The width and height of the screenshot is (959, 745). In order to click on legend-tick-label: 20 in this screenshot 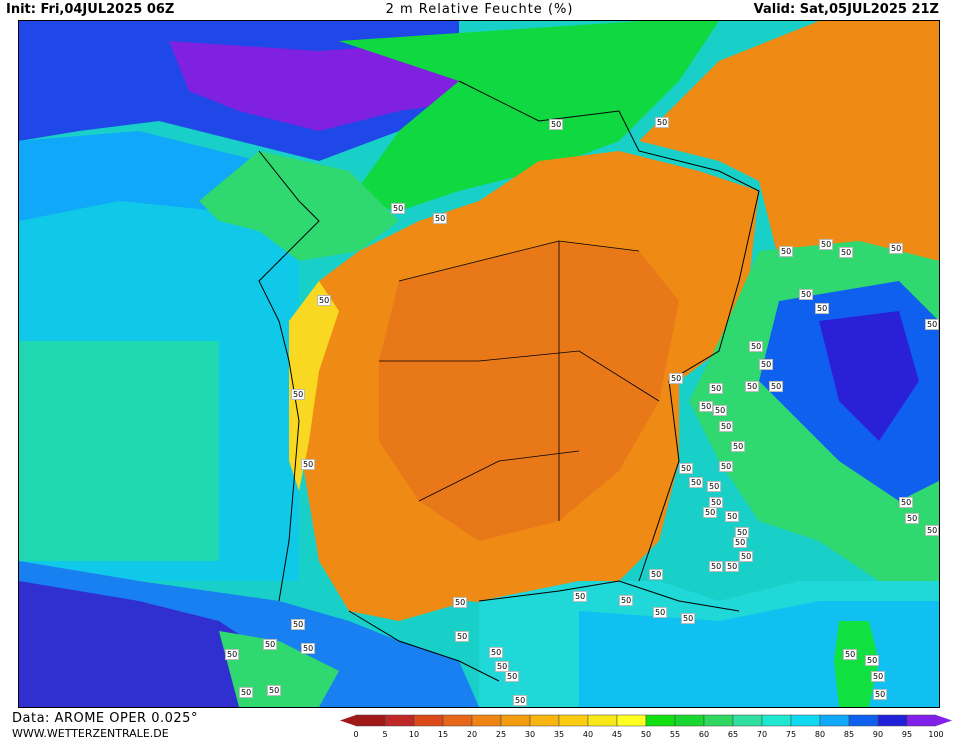, I will do `click(472, 734)`.